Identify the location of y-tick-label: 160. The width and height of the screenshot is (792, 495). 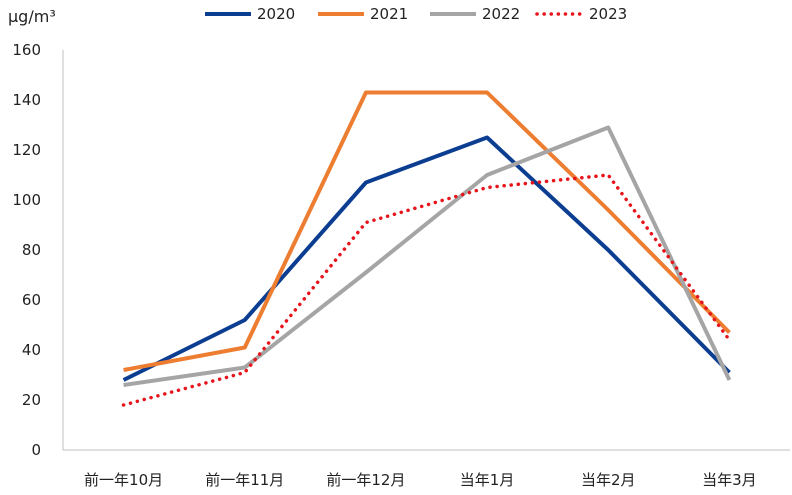
(26, 50).